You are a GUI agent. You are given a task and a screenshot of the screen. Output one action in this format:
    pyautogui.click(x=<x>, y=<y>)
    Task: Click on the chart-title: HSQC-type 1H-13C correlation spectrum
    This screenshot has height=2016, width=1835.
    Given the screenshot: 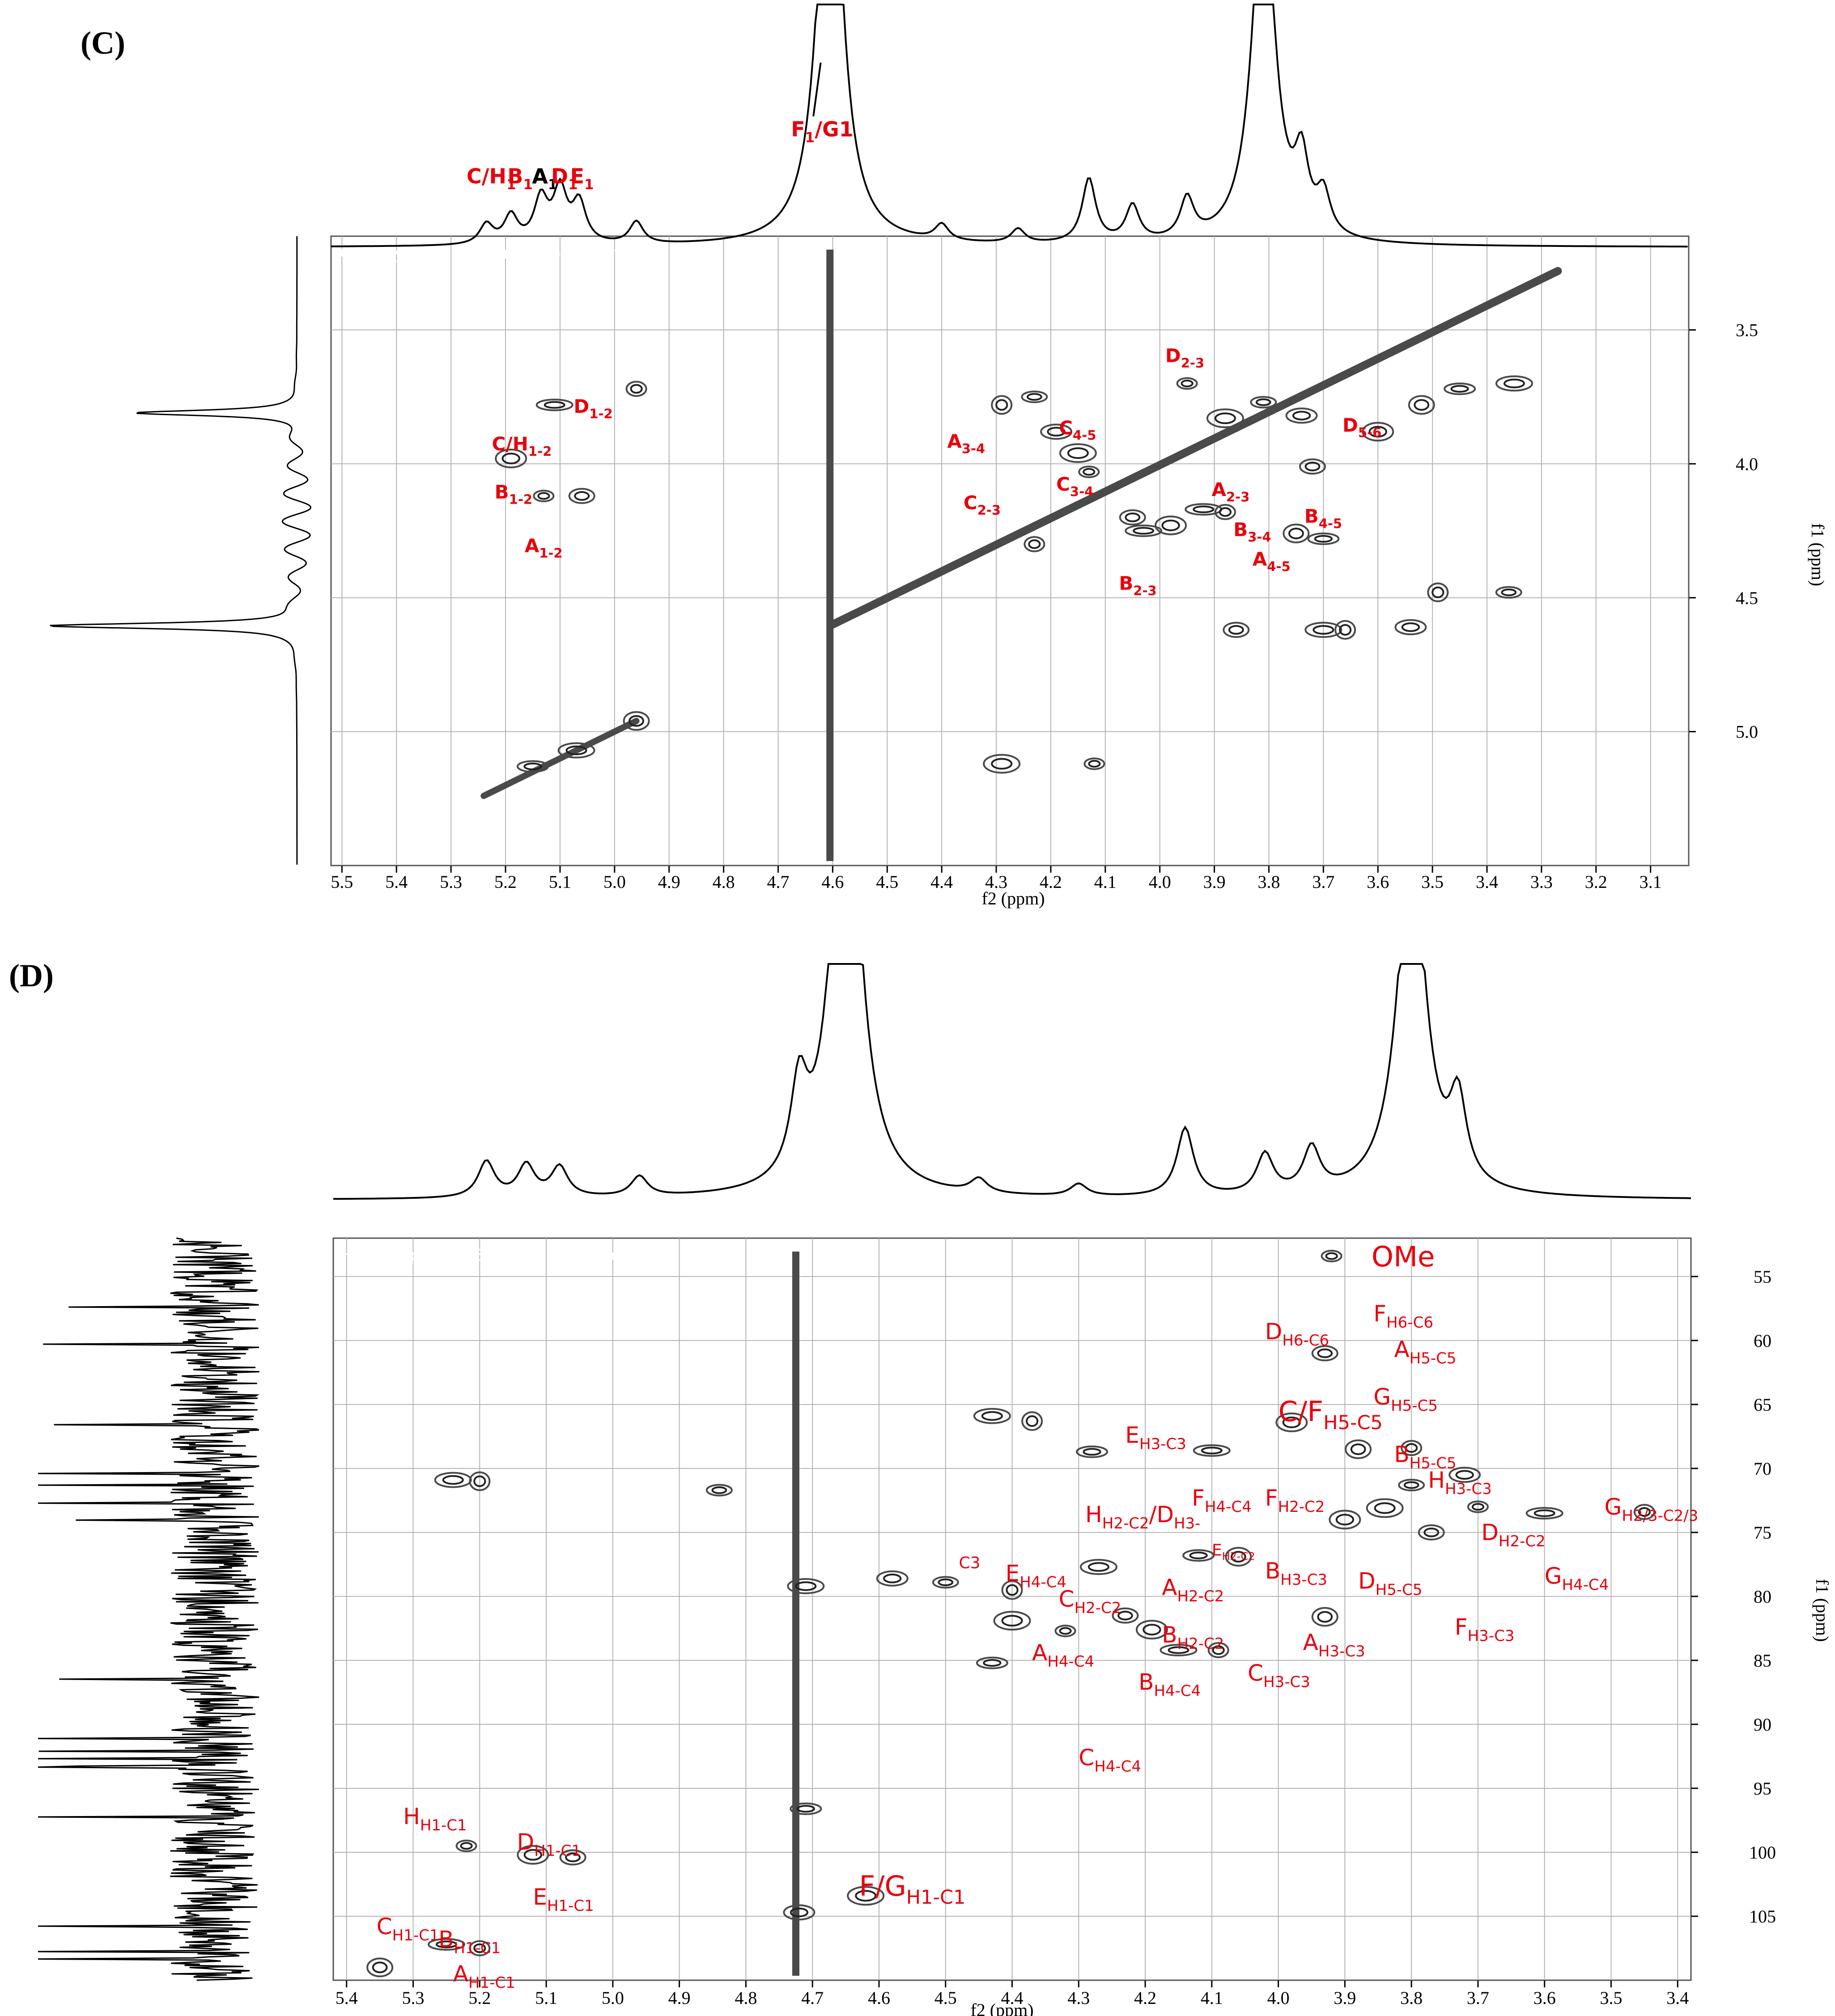 What is the action you would take?
    pyautogui.click(x=505, y=1255)
    